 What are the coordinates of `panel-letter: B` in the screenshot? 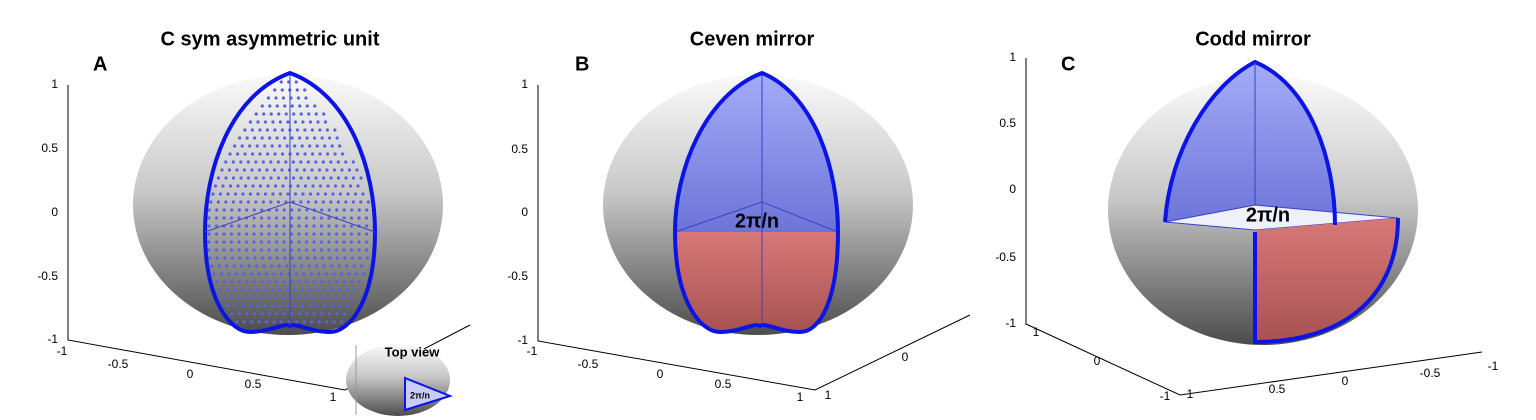 It's located at (582, 64).